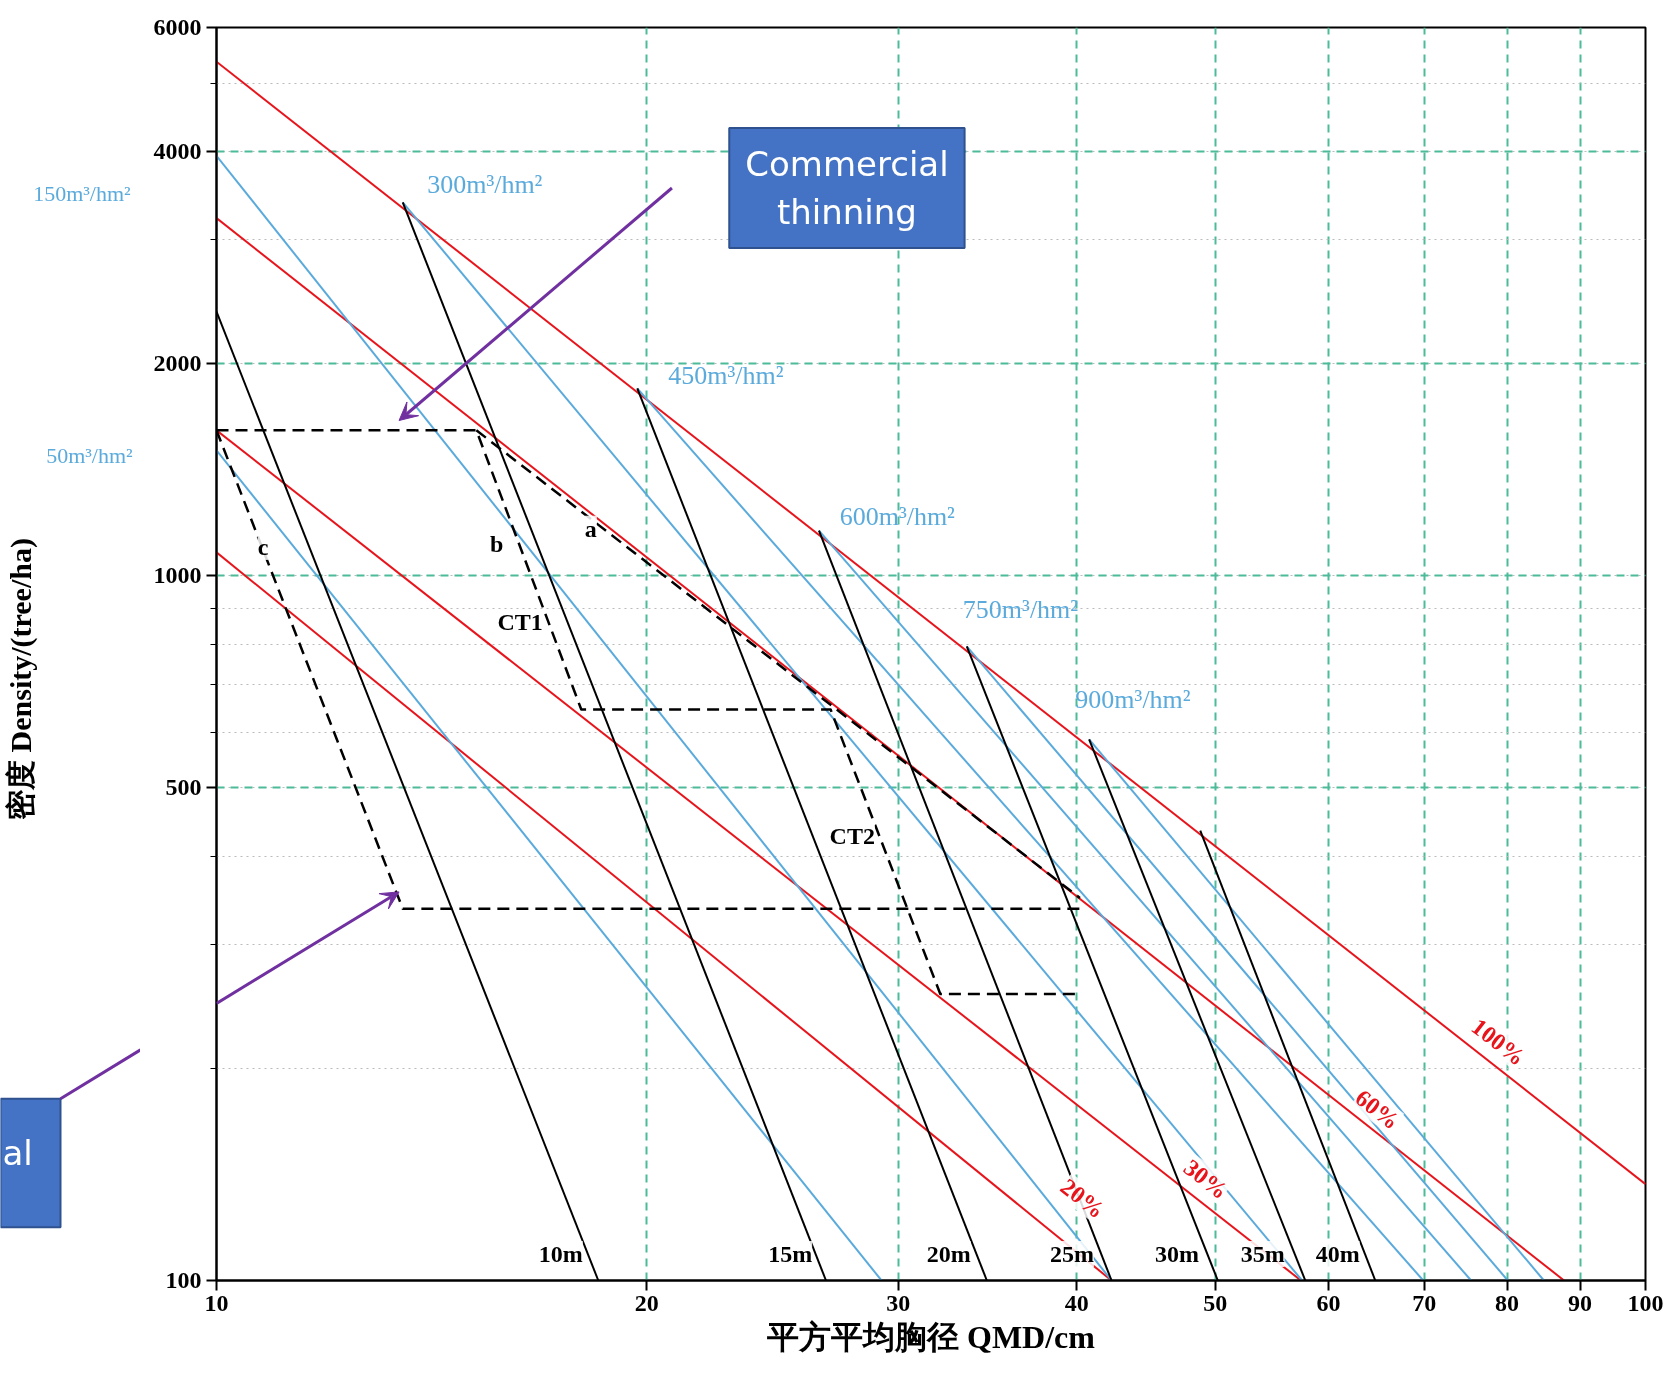  What do you see at coordinates (1645, 1302) in the screenshot?
I see `x-tick-label: 100` at bounding box center [1645, 1302].